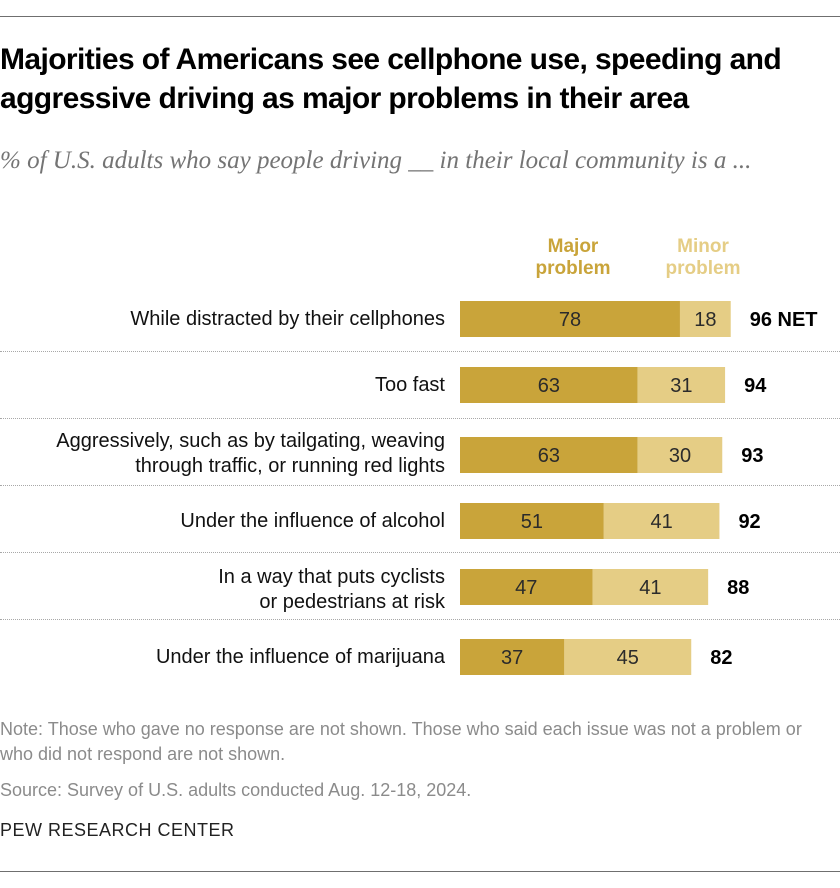  What do you see at coordinates (752, 456) in the screenshot?
I see `data-label-net: 93` at bounding box center [752, 456].